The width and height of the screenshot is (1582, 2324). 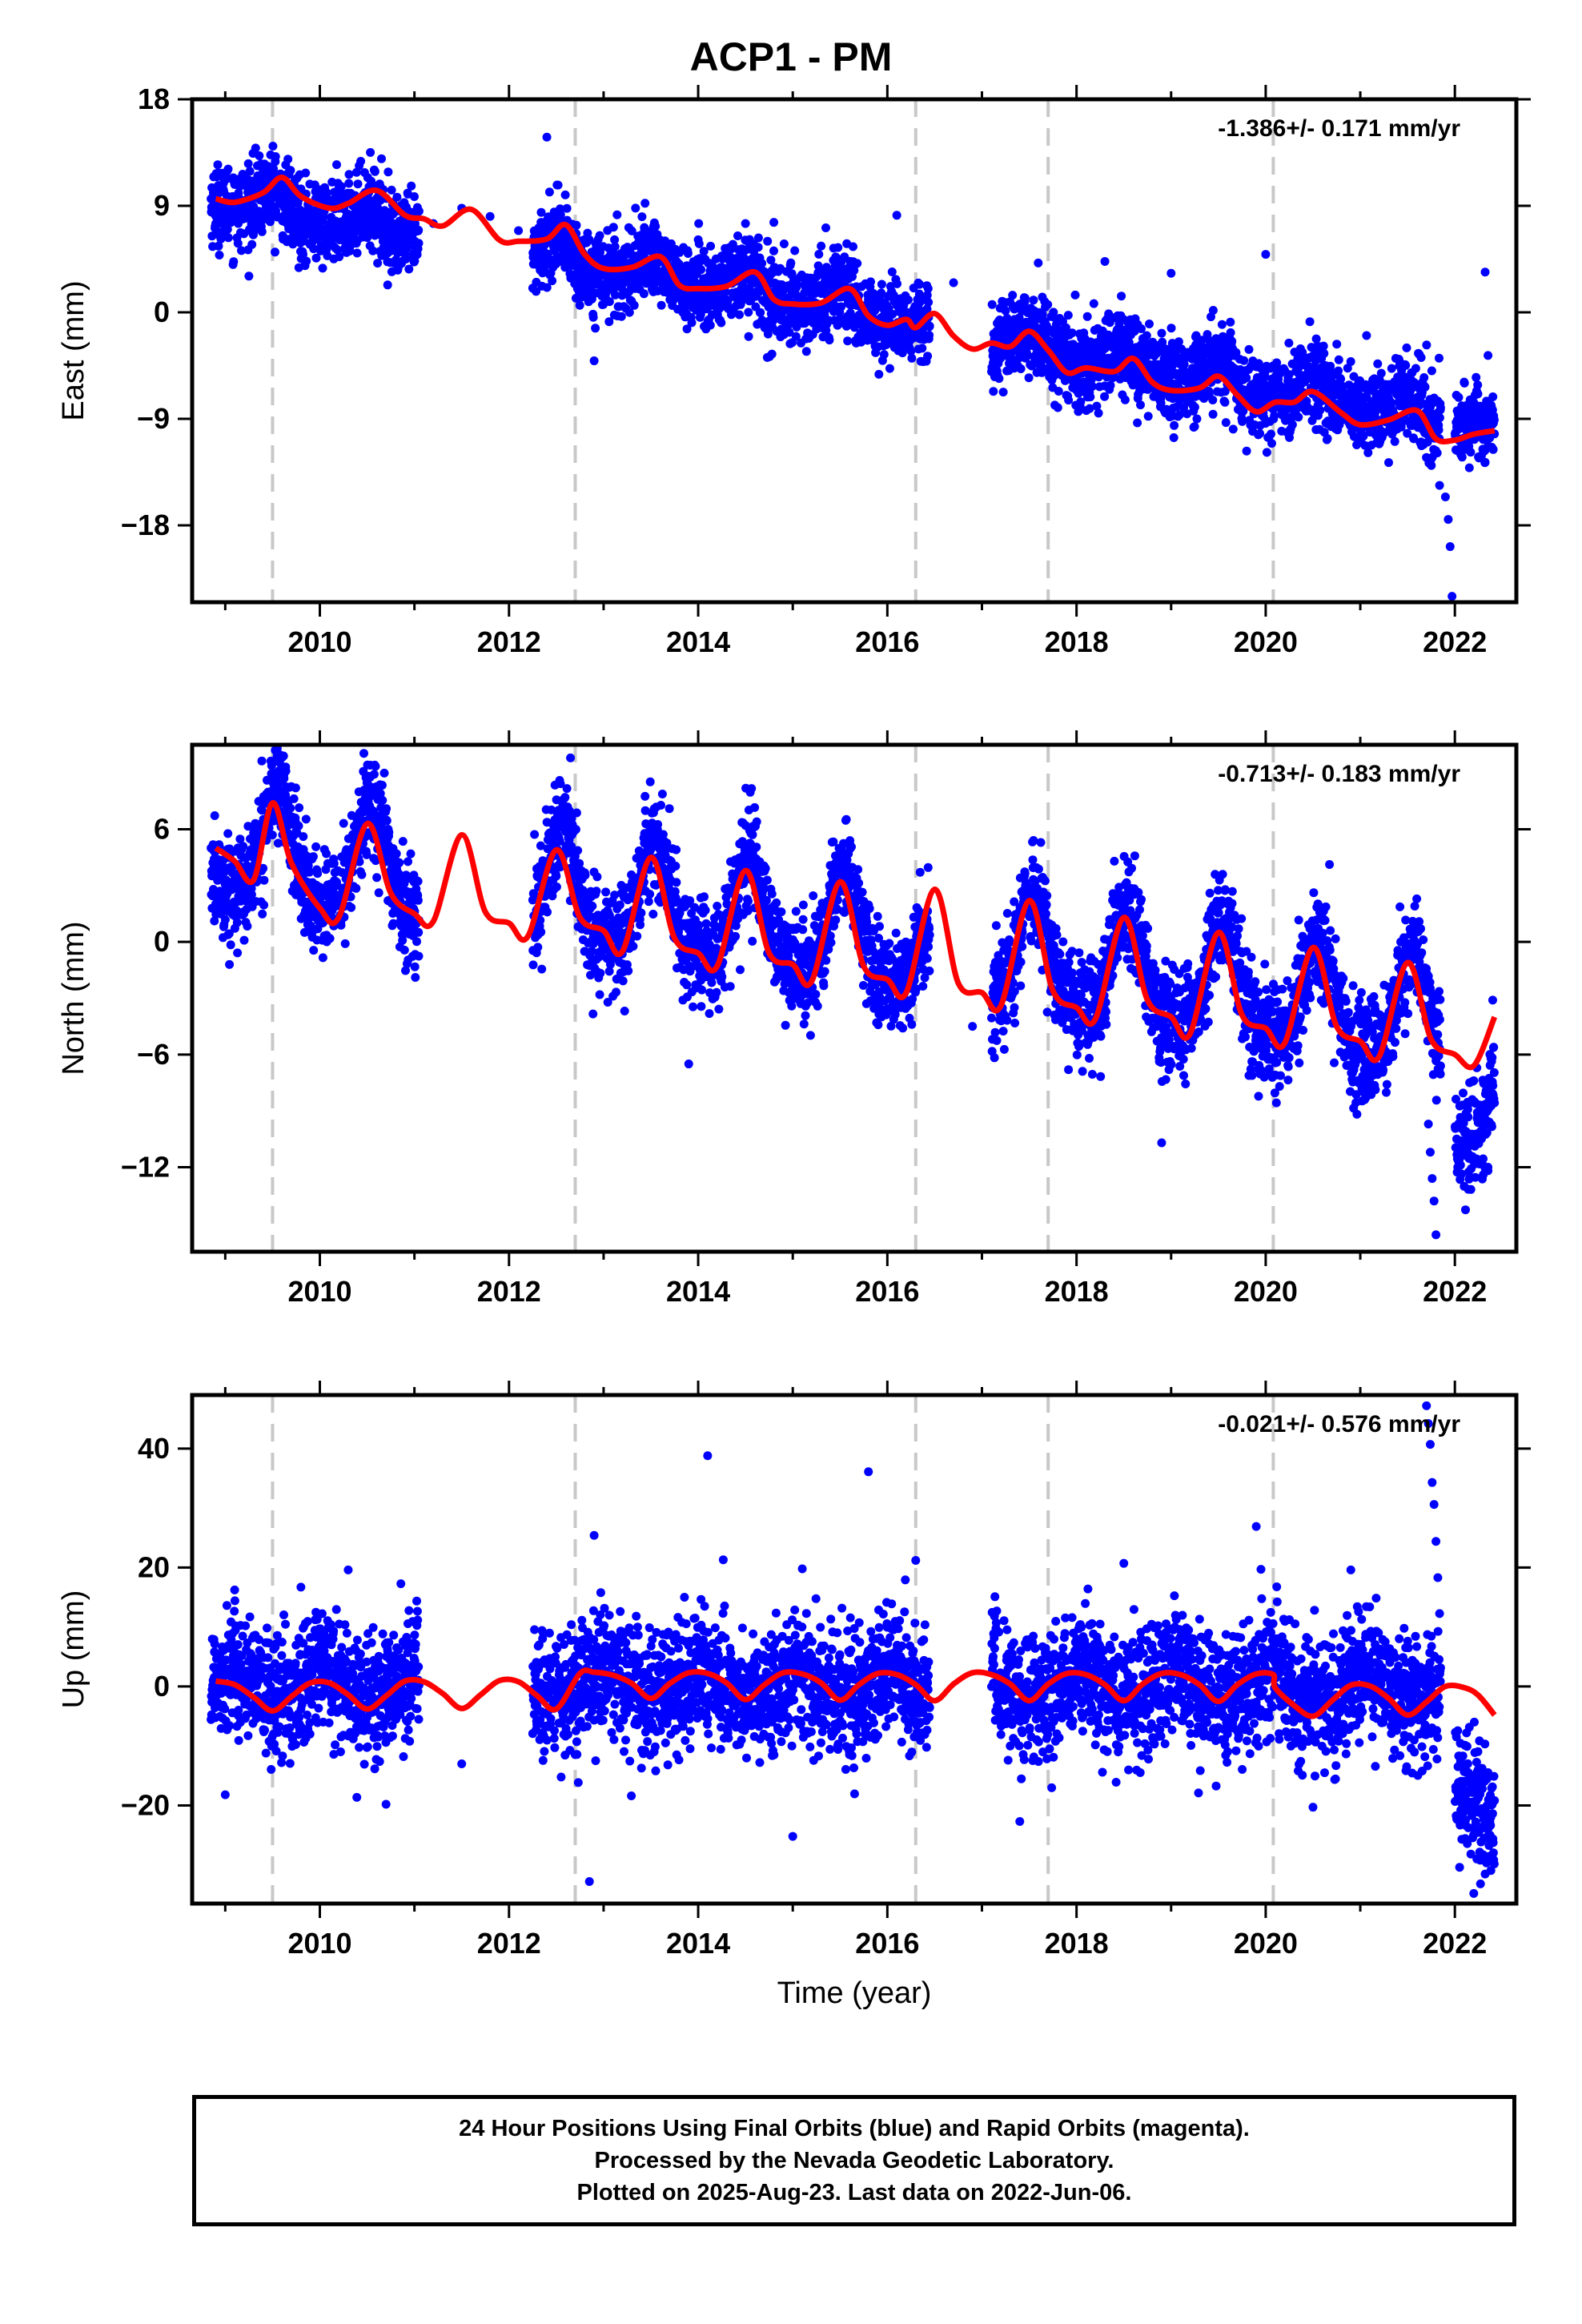 I want to click on east-xtick-label: 2016, so click(x=887, y=641).